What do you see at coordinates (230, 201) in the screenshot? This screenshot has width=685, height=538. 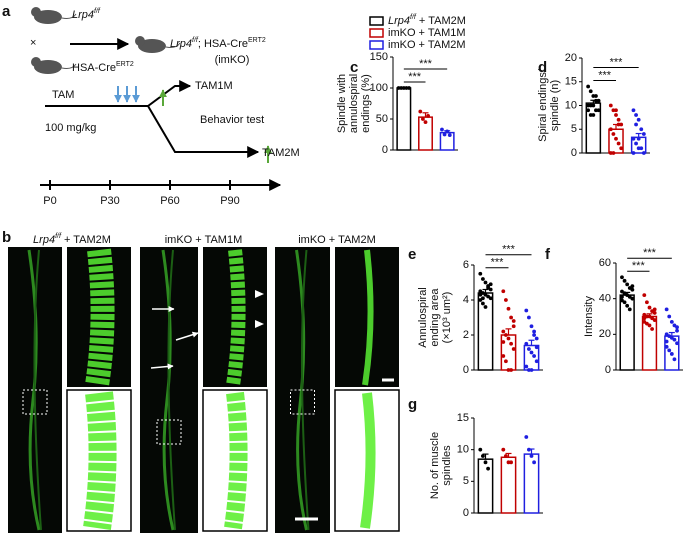 I see `time-label: P90` at bounding box center [230, 201].